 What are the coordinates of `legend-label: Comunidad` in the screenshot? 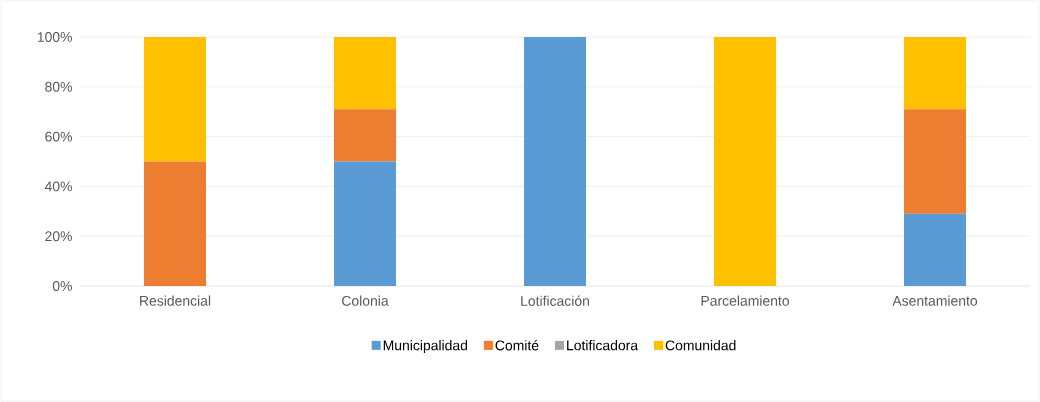 It's located at (700, 345).